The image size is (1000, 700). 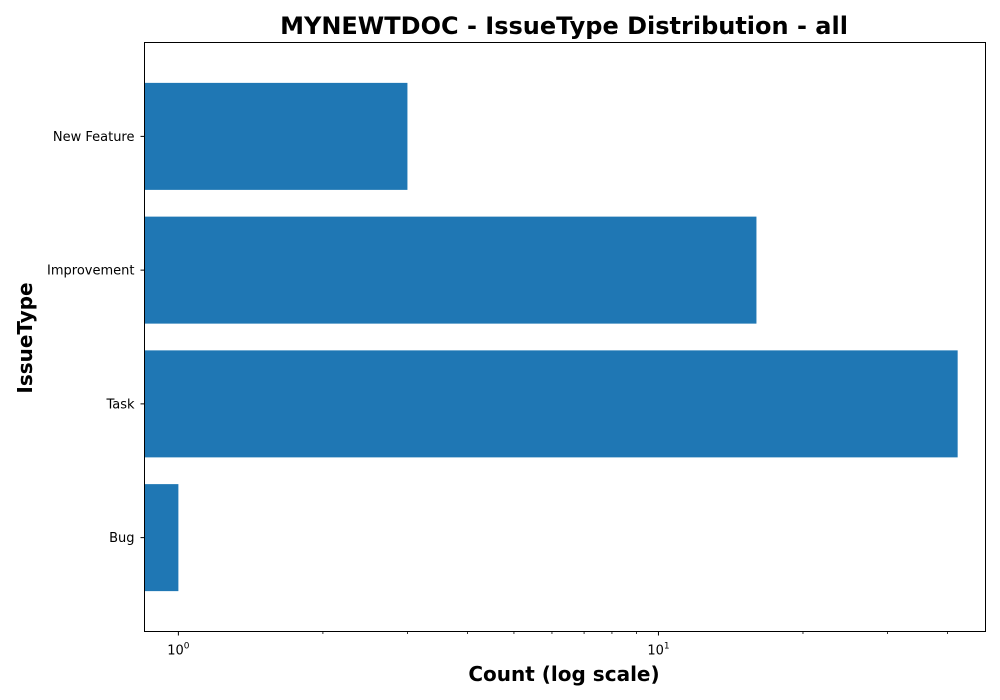 I want to click on y-axis-label: IssueType, so click(x=25, y=337).